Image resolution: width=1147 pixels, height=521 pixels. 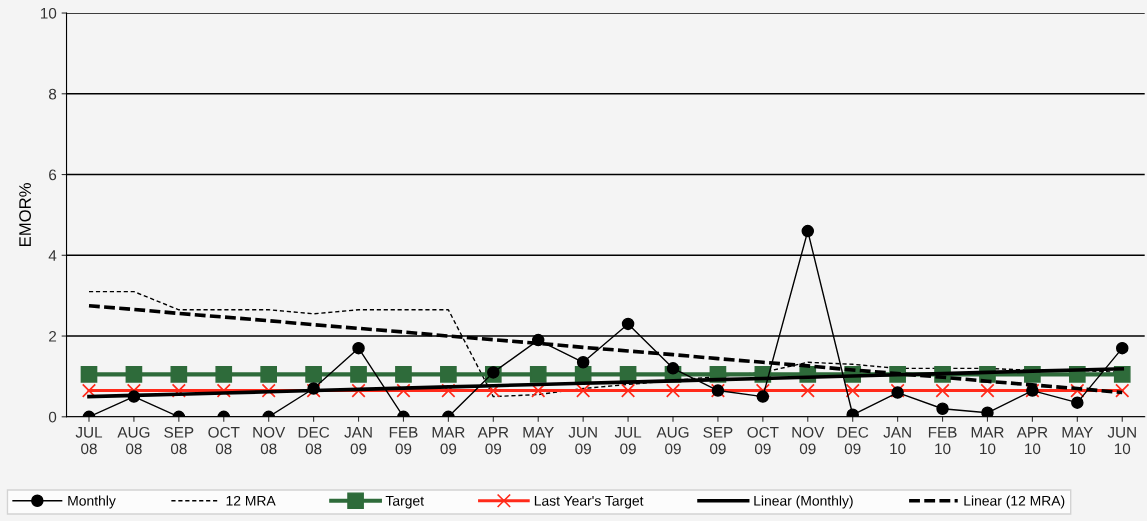 What do you see at coordinates (52, 94) in the screenshot?
I see `y-tick-label: 8` at bounding box center [52, 94].